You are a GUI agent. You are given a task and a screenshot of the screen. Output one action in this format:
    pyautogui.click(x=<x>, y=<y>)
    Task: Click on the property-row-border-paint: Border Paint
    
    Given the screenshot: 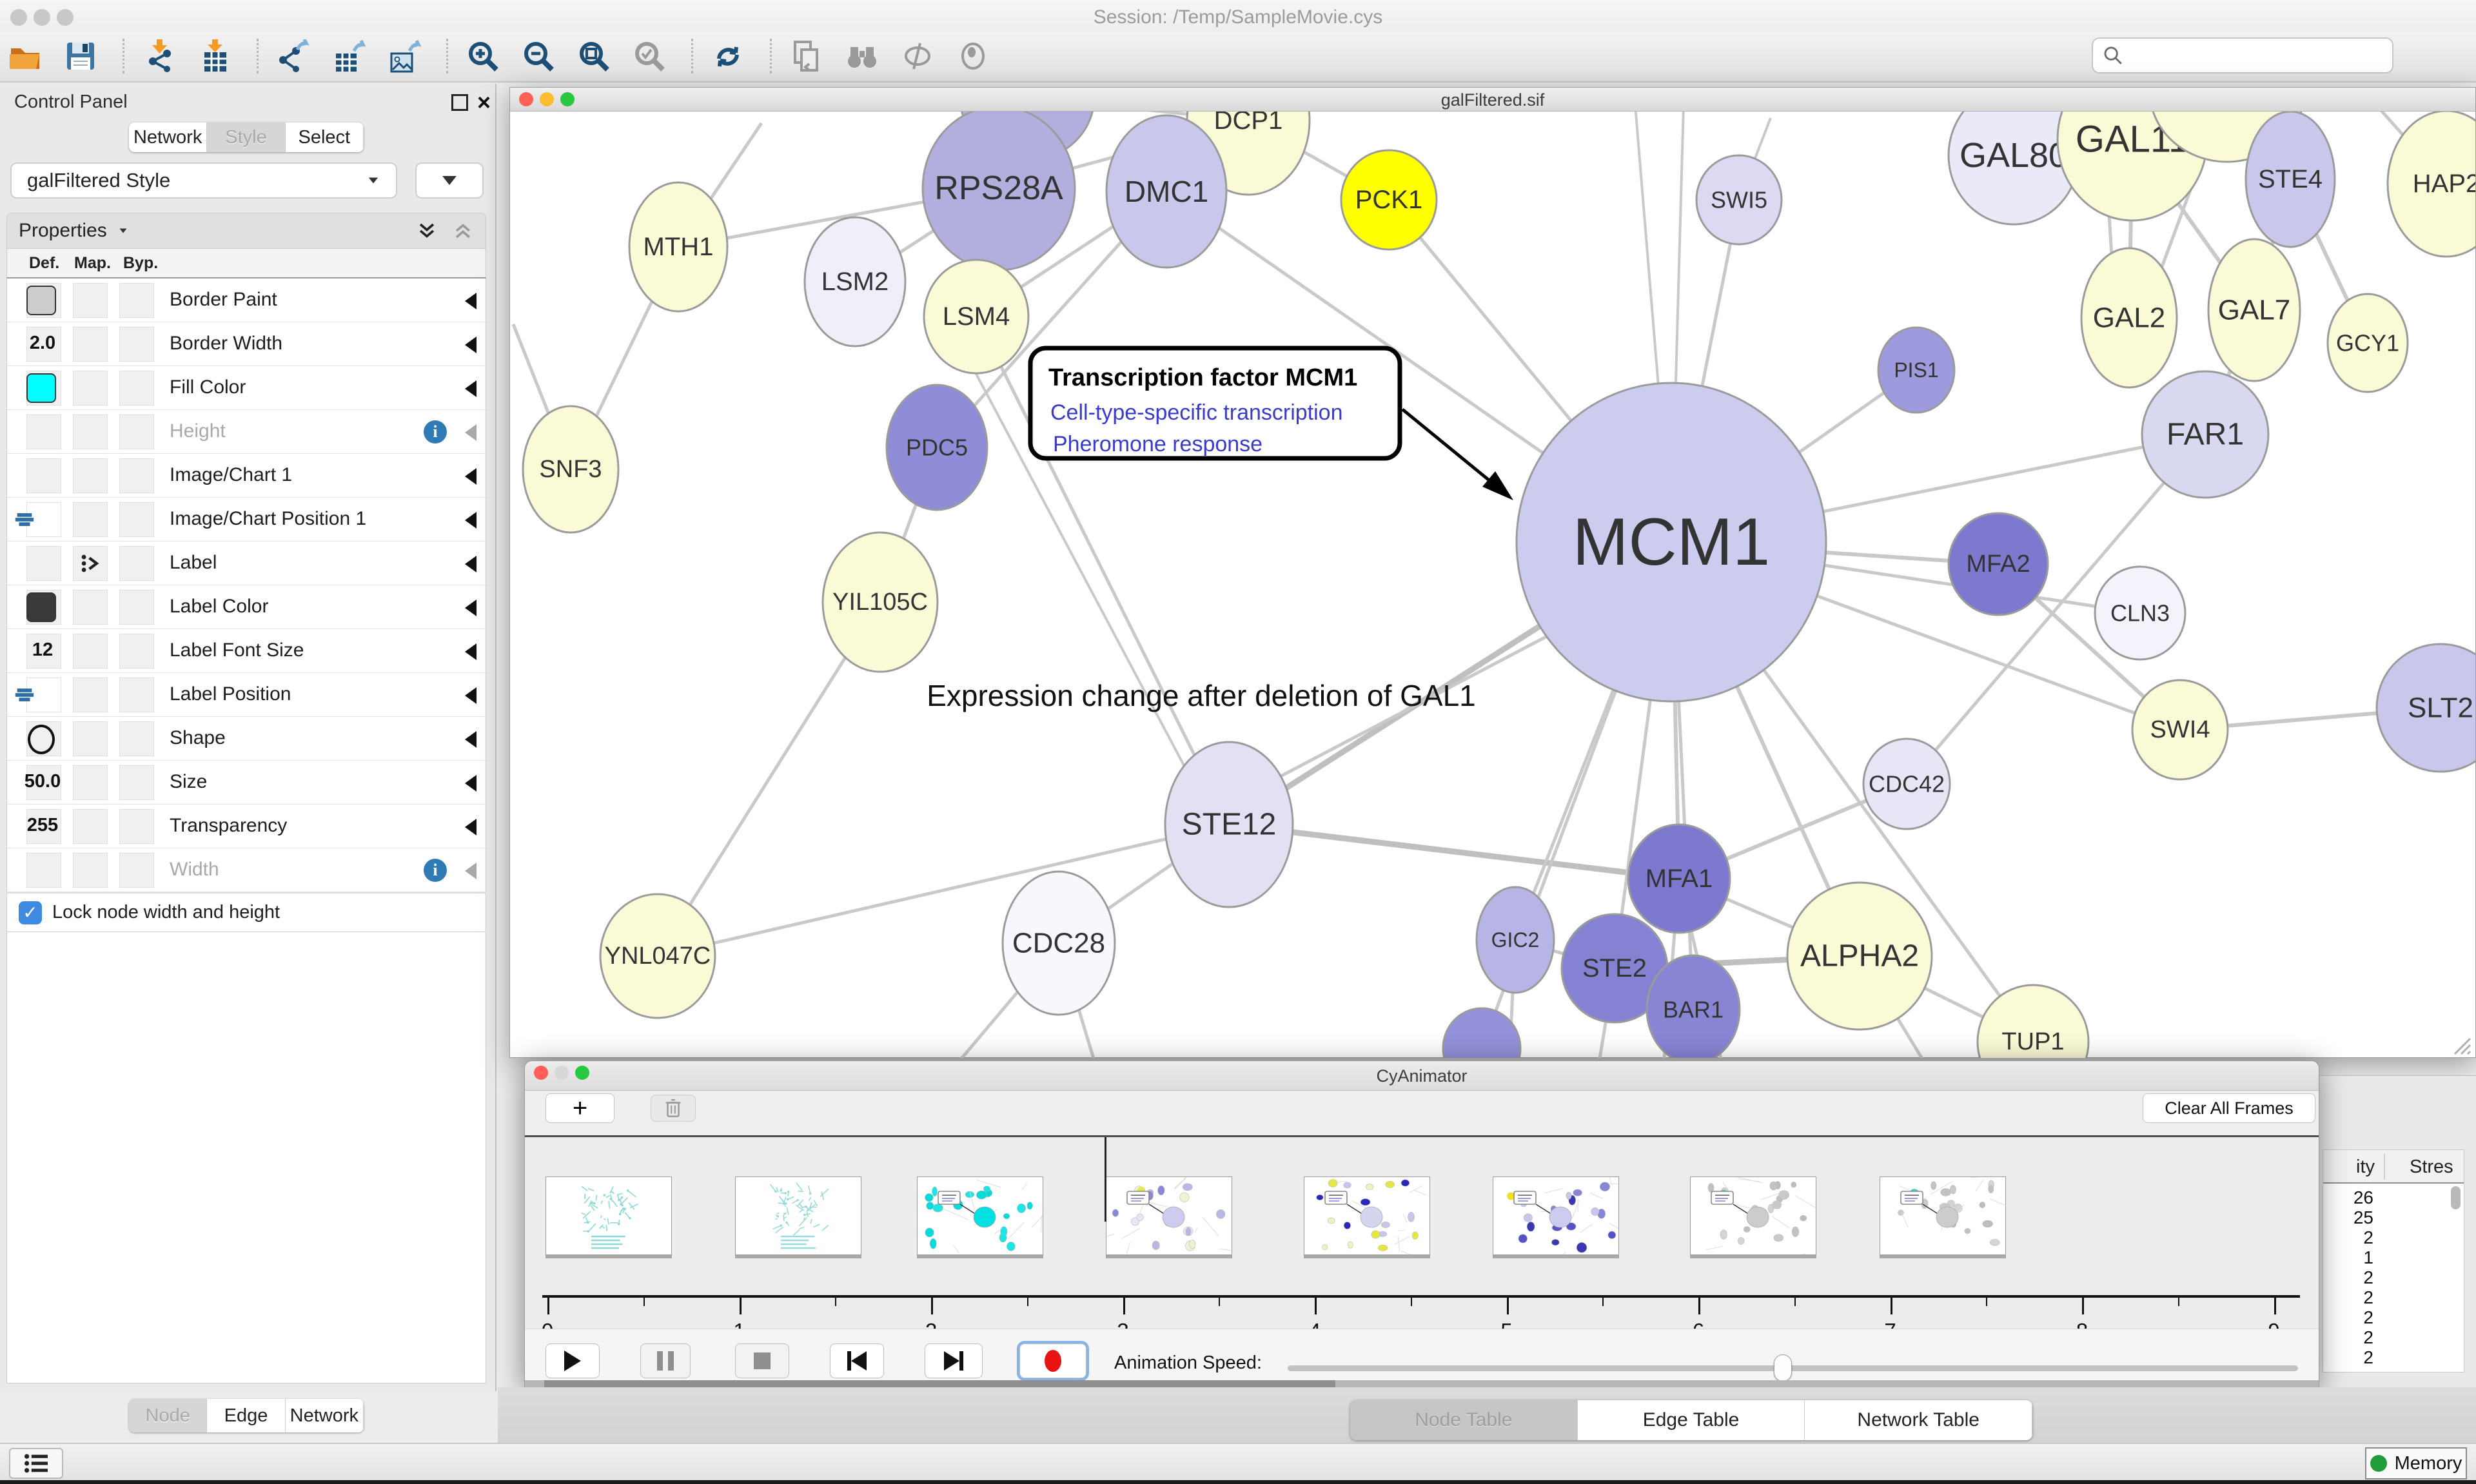 What is the action you would take?
    pyautogui.click(x=246, y=300)
    